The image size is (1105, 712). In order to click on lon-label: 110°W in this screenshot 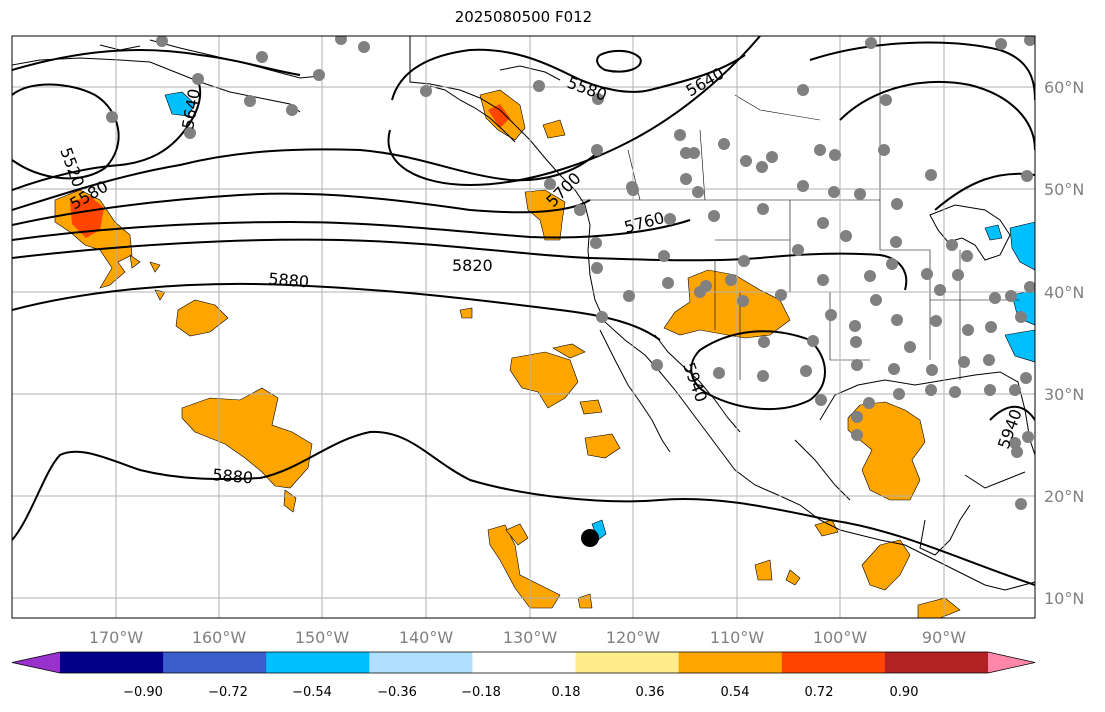, I will do `click(737, 637)`.